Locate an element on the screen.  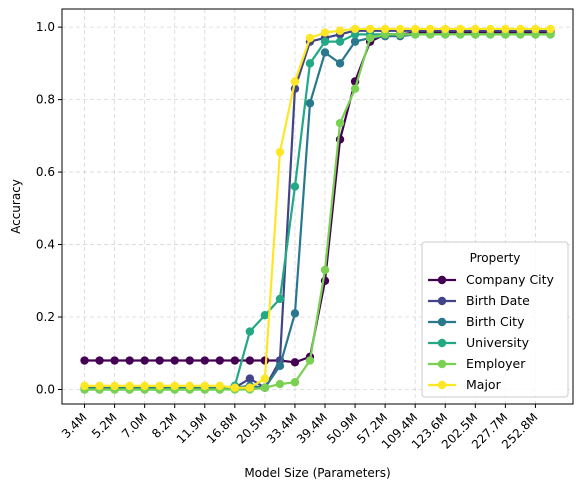
legend-item: University is located at coordinates (479, 342).